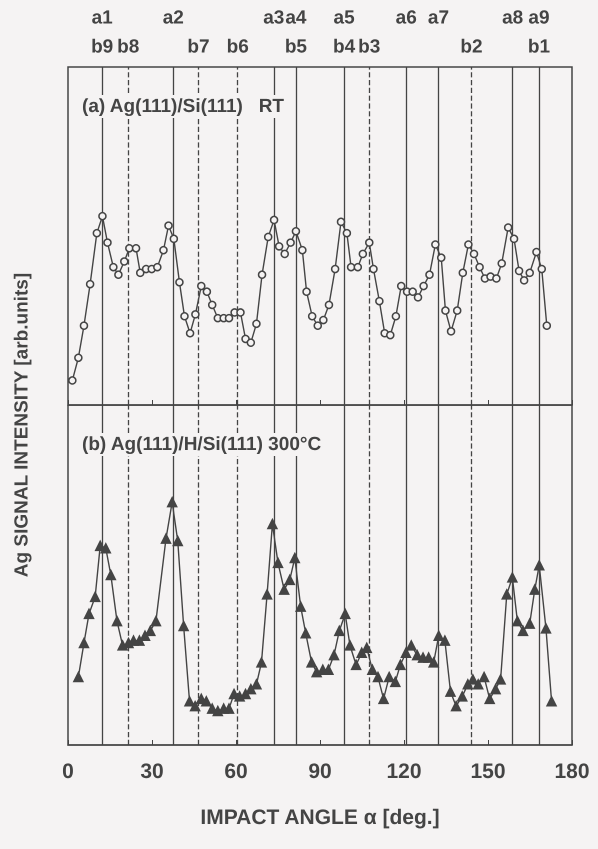  Describe the element at coordinates (369, 47) in the screenshot. I see `ref-line-label: b3` at that location.